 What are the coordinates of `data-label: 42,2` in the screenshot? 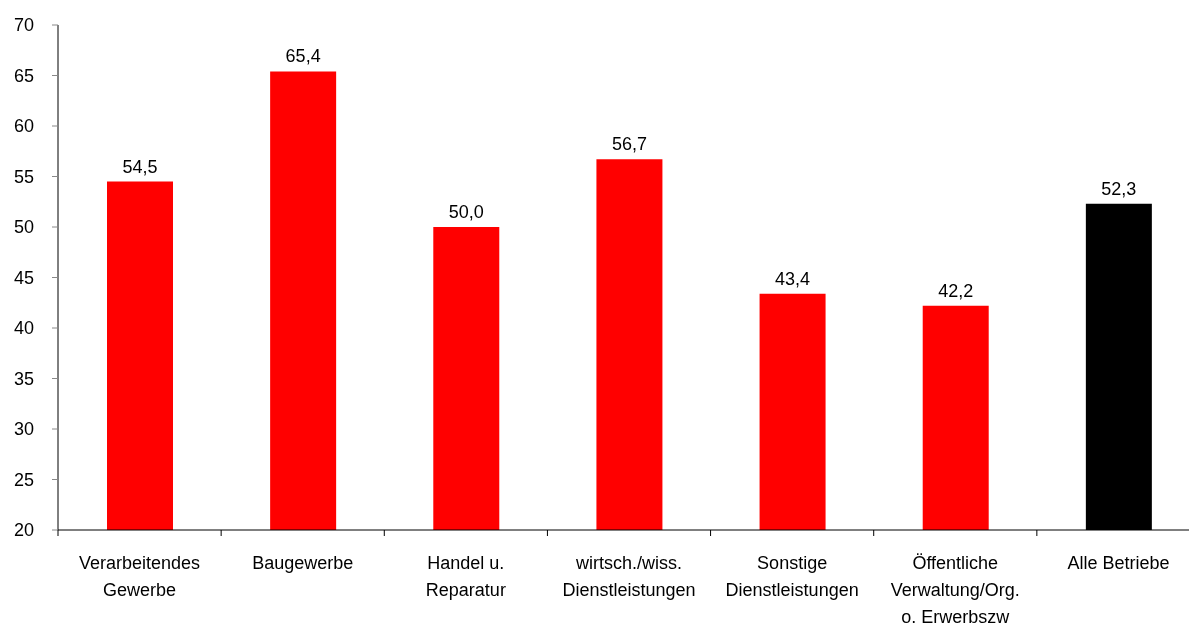 It's located at (956, 290).